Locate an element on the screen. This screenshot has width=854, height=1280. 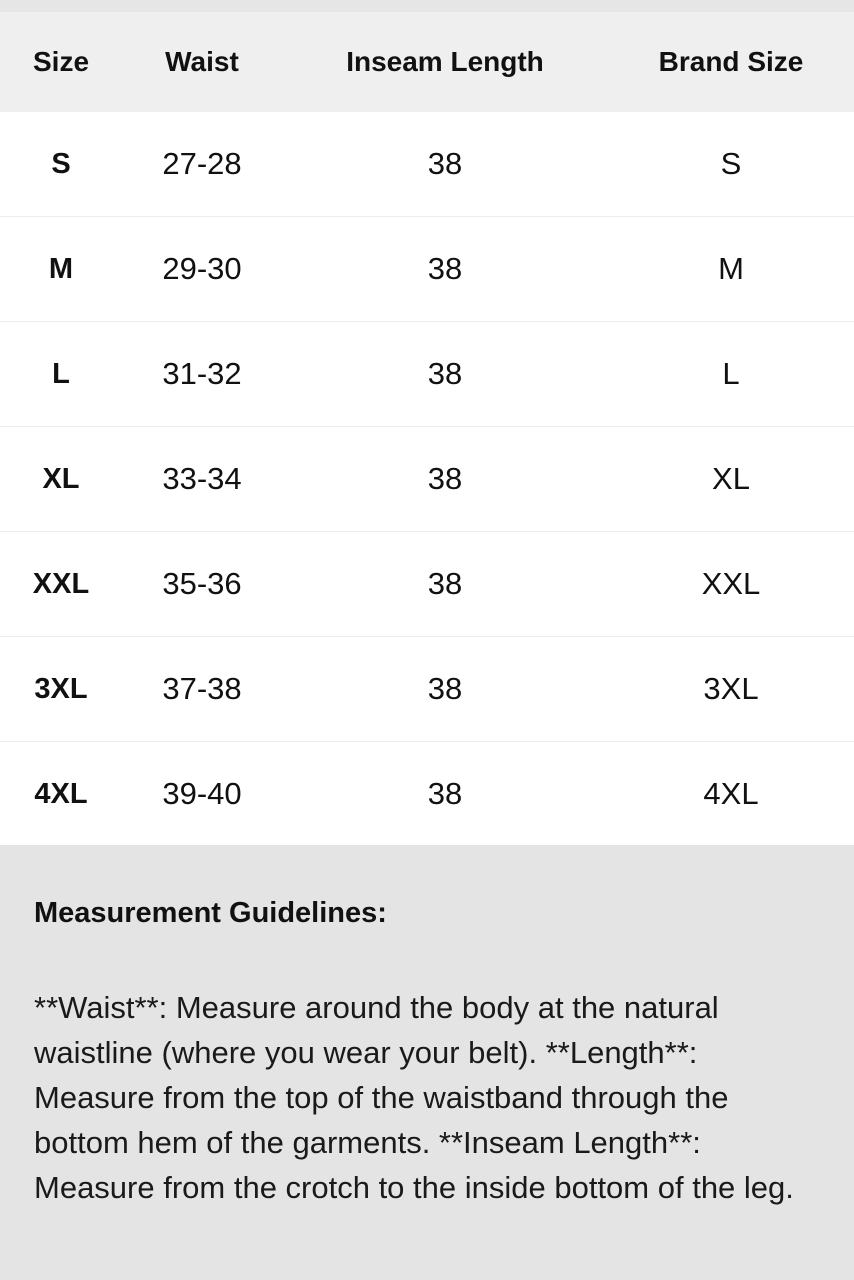
table-row: L 31-32 38 L is located at coordinates (427, 374).